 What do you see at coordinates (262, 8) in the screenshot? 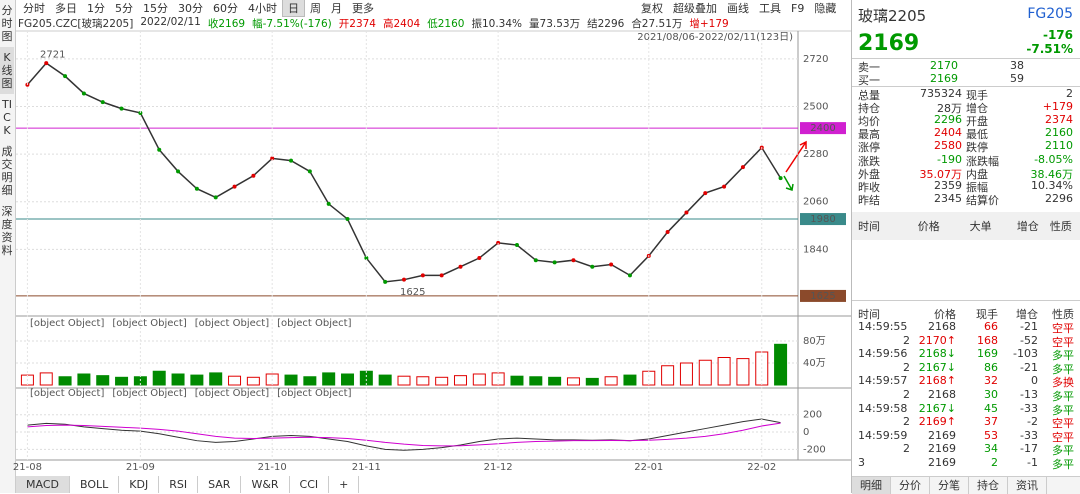
I see `period-tab: 4小时` at bounding box center [262, 8].